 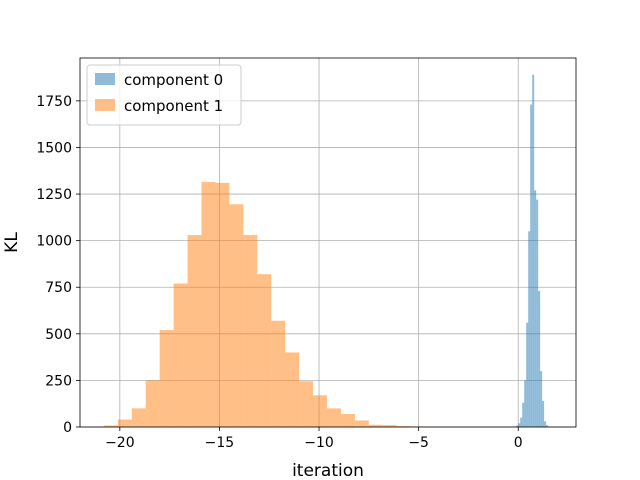 I want to click on y-tick-label: 1250, so click(x=54, y=195).